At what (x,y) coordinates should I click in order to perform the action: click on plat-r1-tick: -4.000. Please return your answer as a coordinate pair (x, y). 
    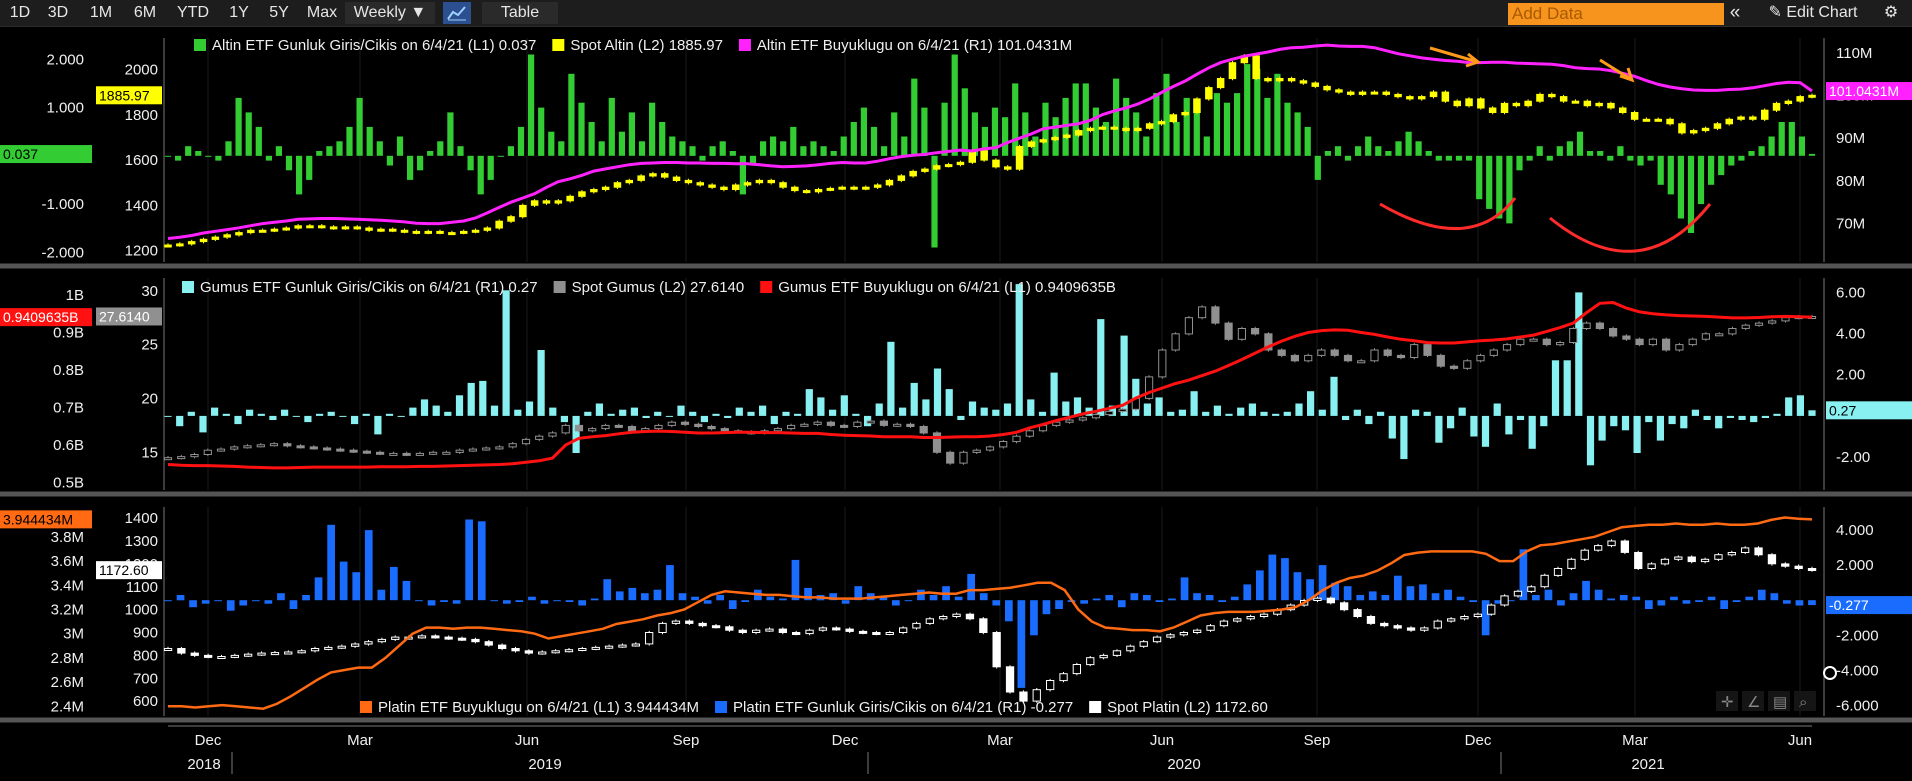
    Looking at the image, I should click on (1857, 670).